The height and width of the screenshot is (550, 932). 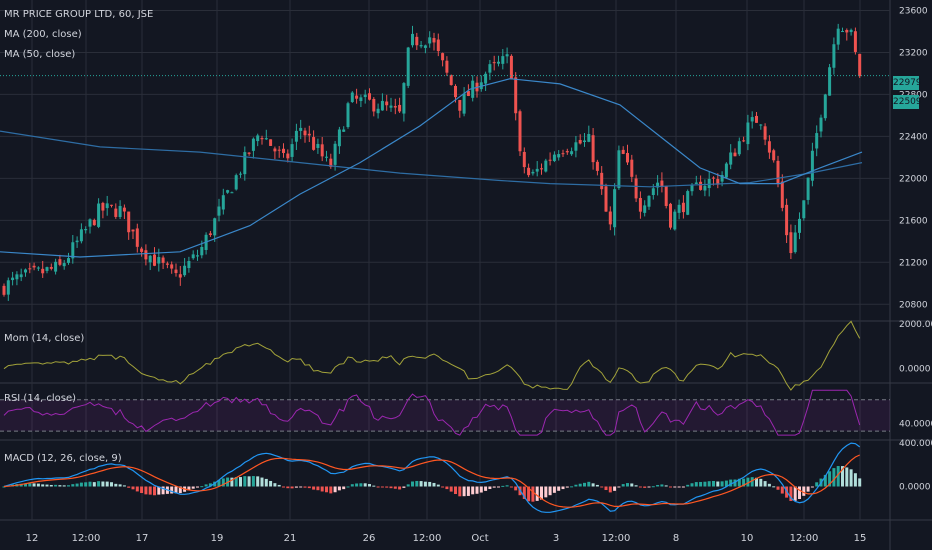 I want to click on price-tick-label: 20800, so click(x=913, y=305).